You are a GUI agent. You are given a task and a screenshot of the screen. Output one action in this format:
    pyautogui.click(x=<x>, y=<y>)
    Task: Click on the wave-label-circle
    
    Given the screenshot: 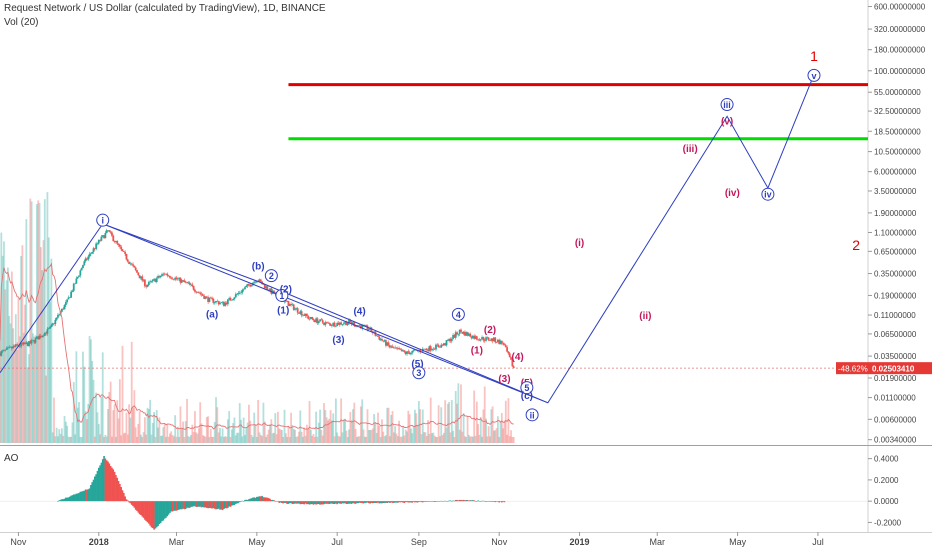 What is the action you would take?
    pyautogui.click(x=768, y=194)
    